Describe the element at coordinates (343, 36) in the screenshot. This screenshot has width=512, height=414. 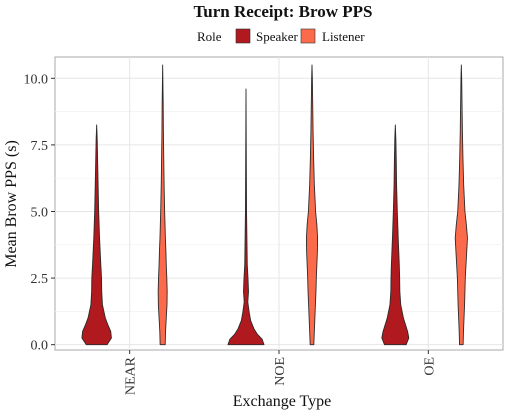
I see `legend-label-listener: Listener` at that location.